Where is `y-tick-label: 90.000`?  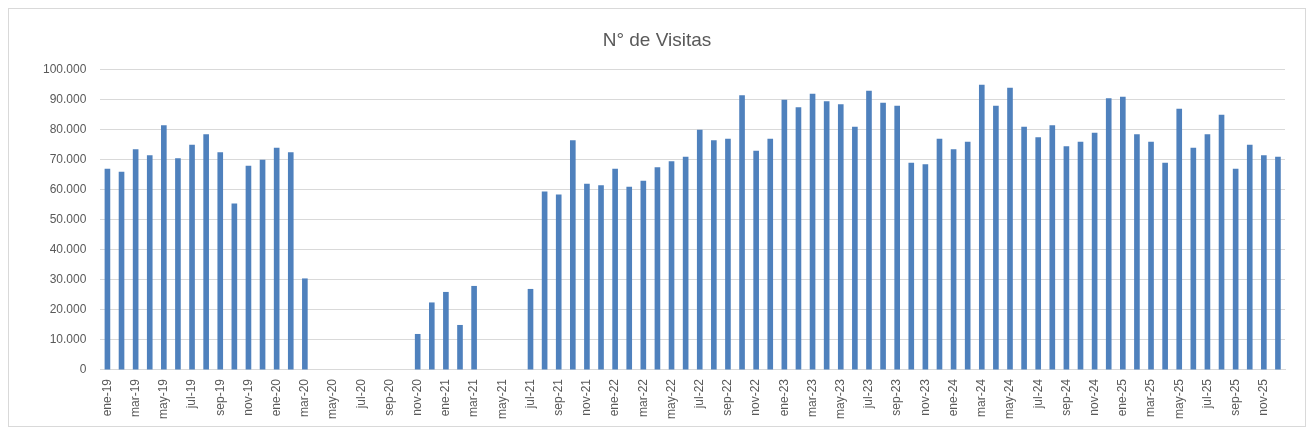
y-tick-label: 90.000 is located at coordinates (68, 99).